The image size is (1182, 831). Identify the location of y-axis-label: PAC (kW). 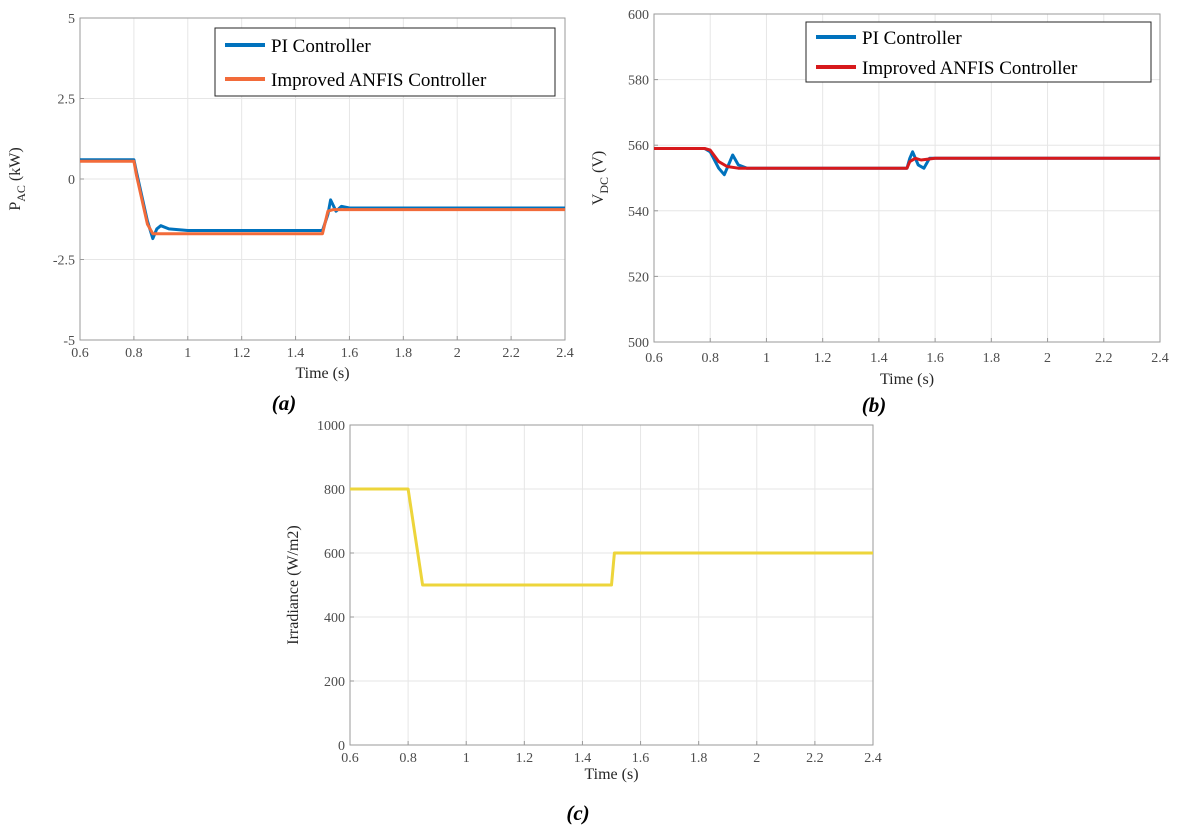
(17, 178).